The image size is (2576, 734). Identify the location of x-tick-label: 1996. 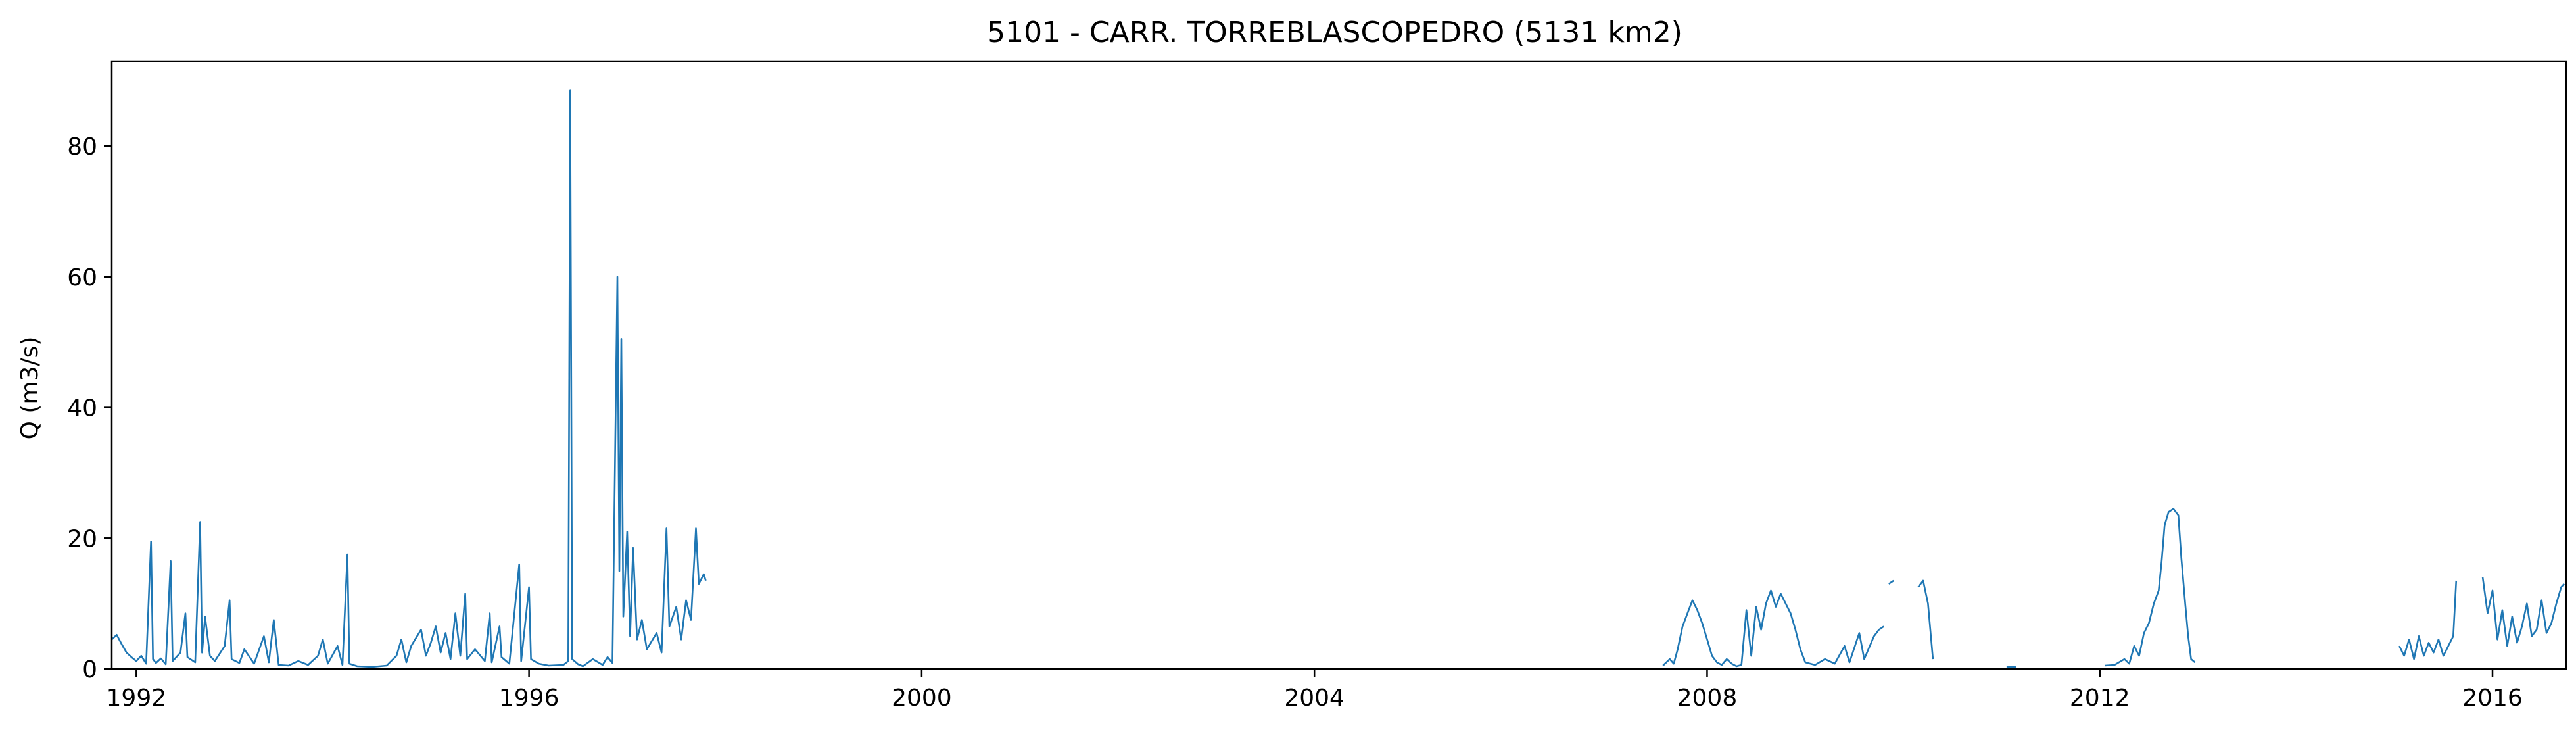
(530, 699).